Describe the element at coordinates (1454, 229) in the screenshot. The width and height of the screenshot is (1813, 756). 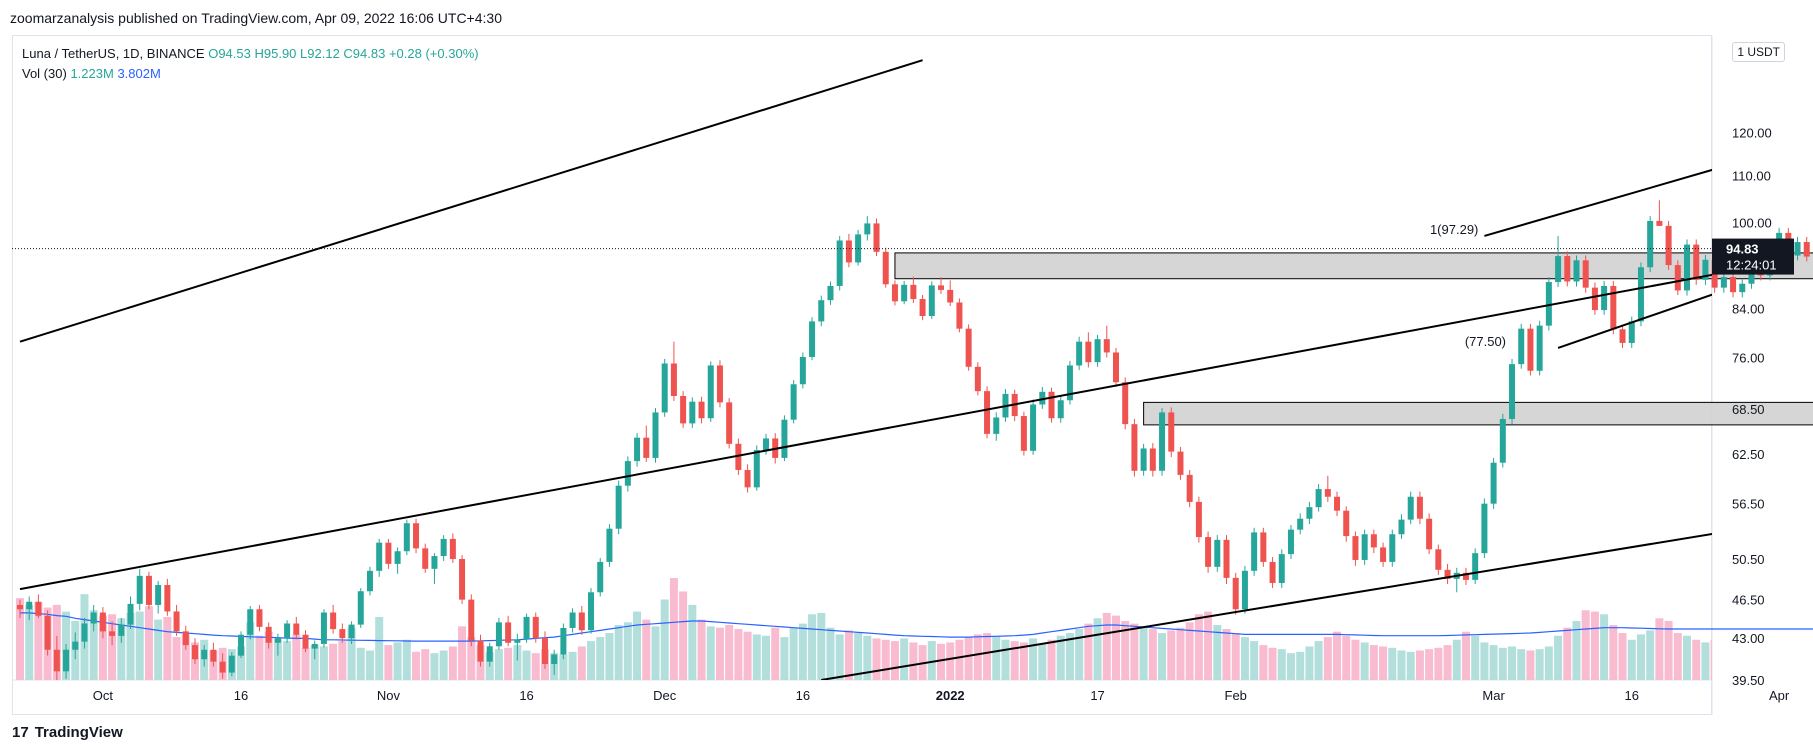
I see `fib-annotation-label: 1(97.29)` at that location.